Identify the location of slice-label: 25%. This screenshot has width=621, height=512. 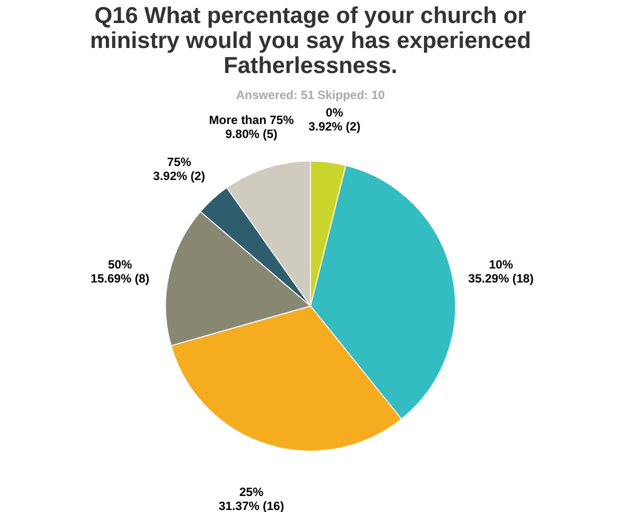
(251, 491).